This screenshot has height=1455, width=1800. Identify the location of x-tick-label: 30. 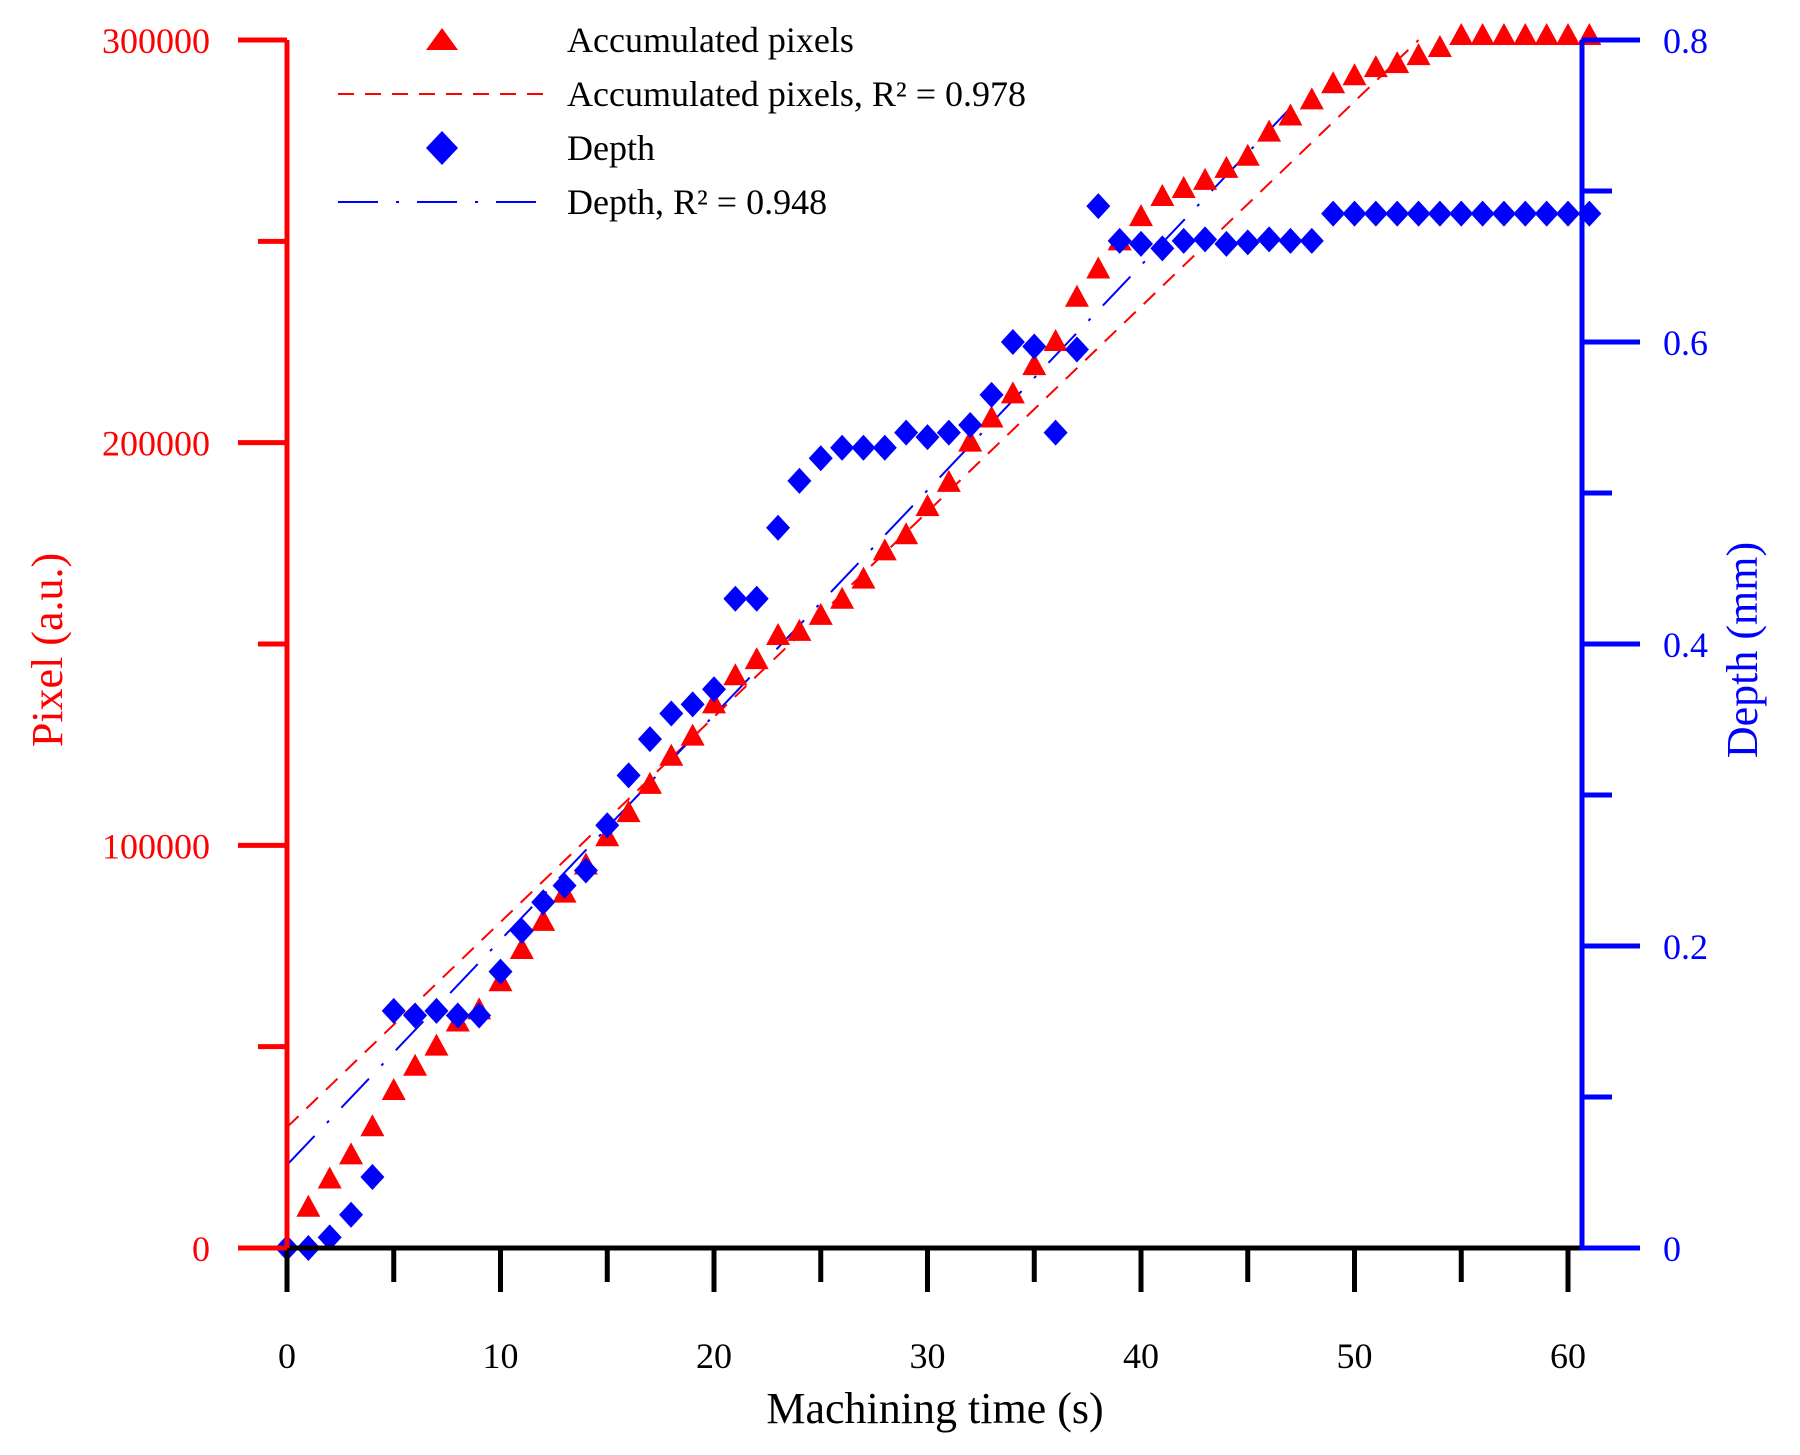
(928, 1356).